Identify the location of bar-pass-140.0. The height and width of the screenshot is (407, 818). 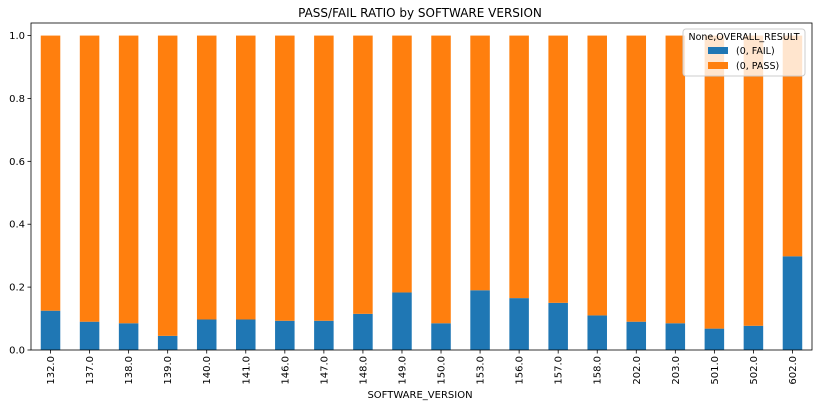
(206, 177).